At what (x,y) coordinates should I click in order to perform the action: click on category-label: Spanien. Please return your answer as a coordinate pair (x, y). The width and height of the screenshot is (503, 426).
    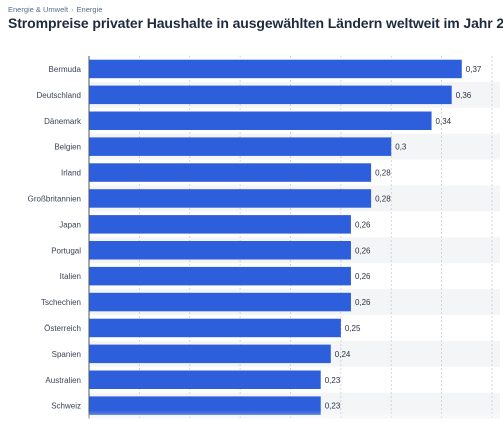
    Looking at the image, I should click on (66, 354).